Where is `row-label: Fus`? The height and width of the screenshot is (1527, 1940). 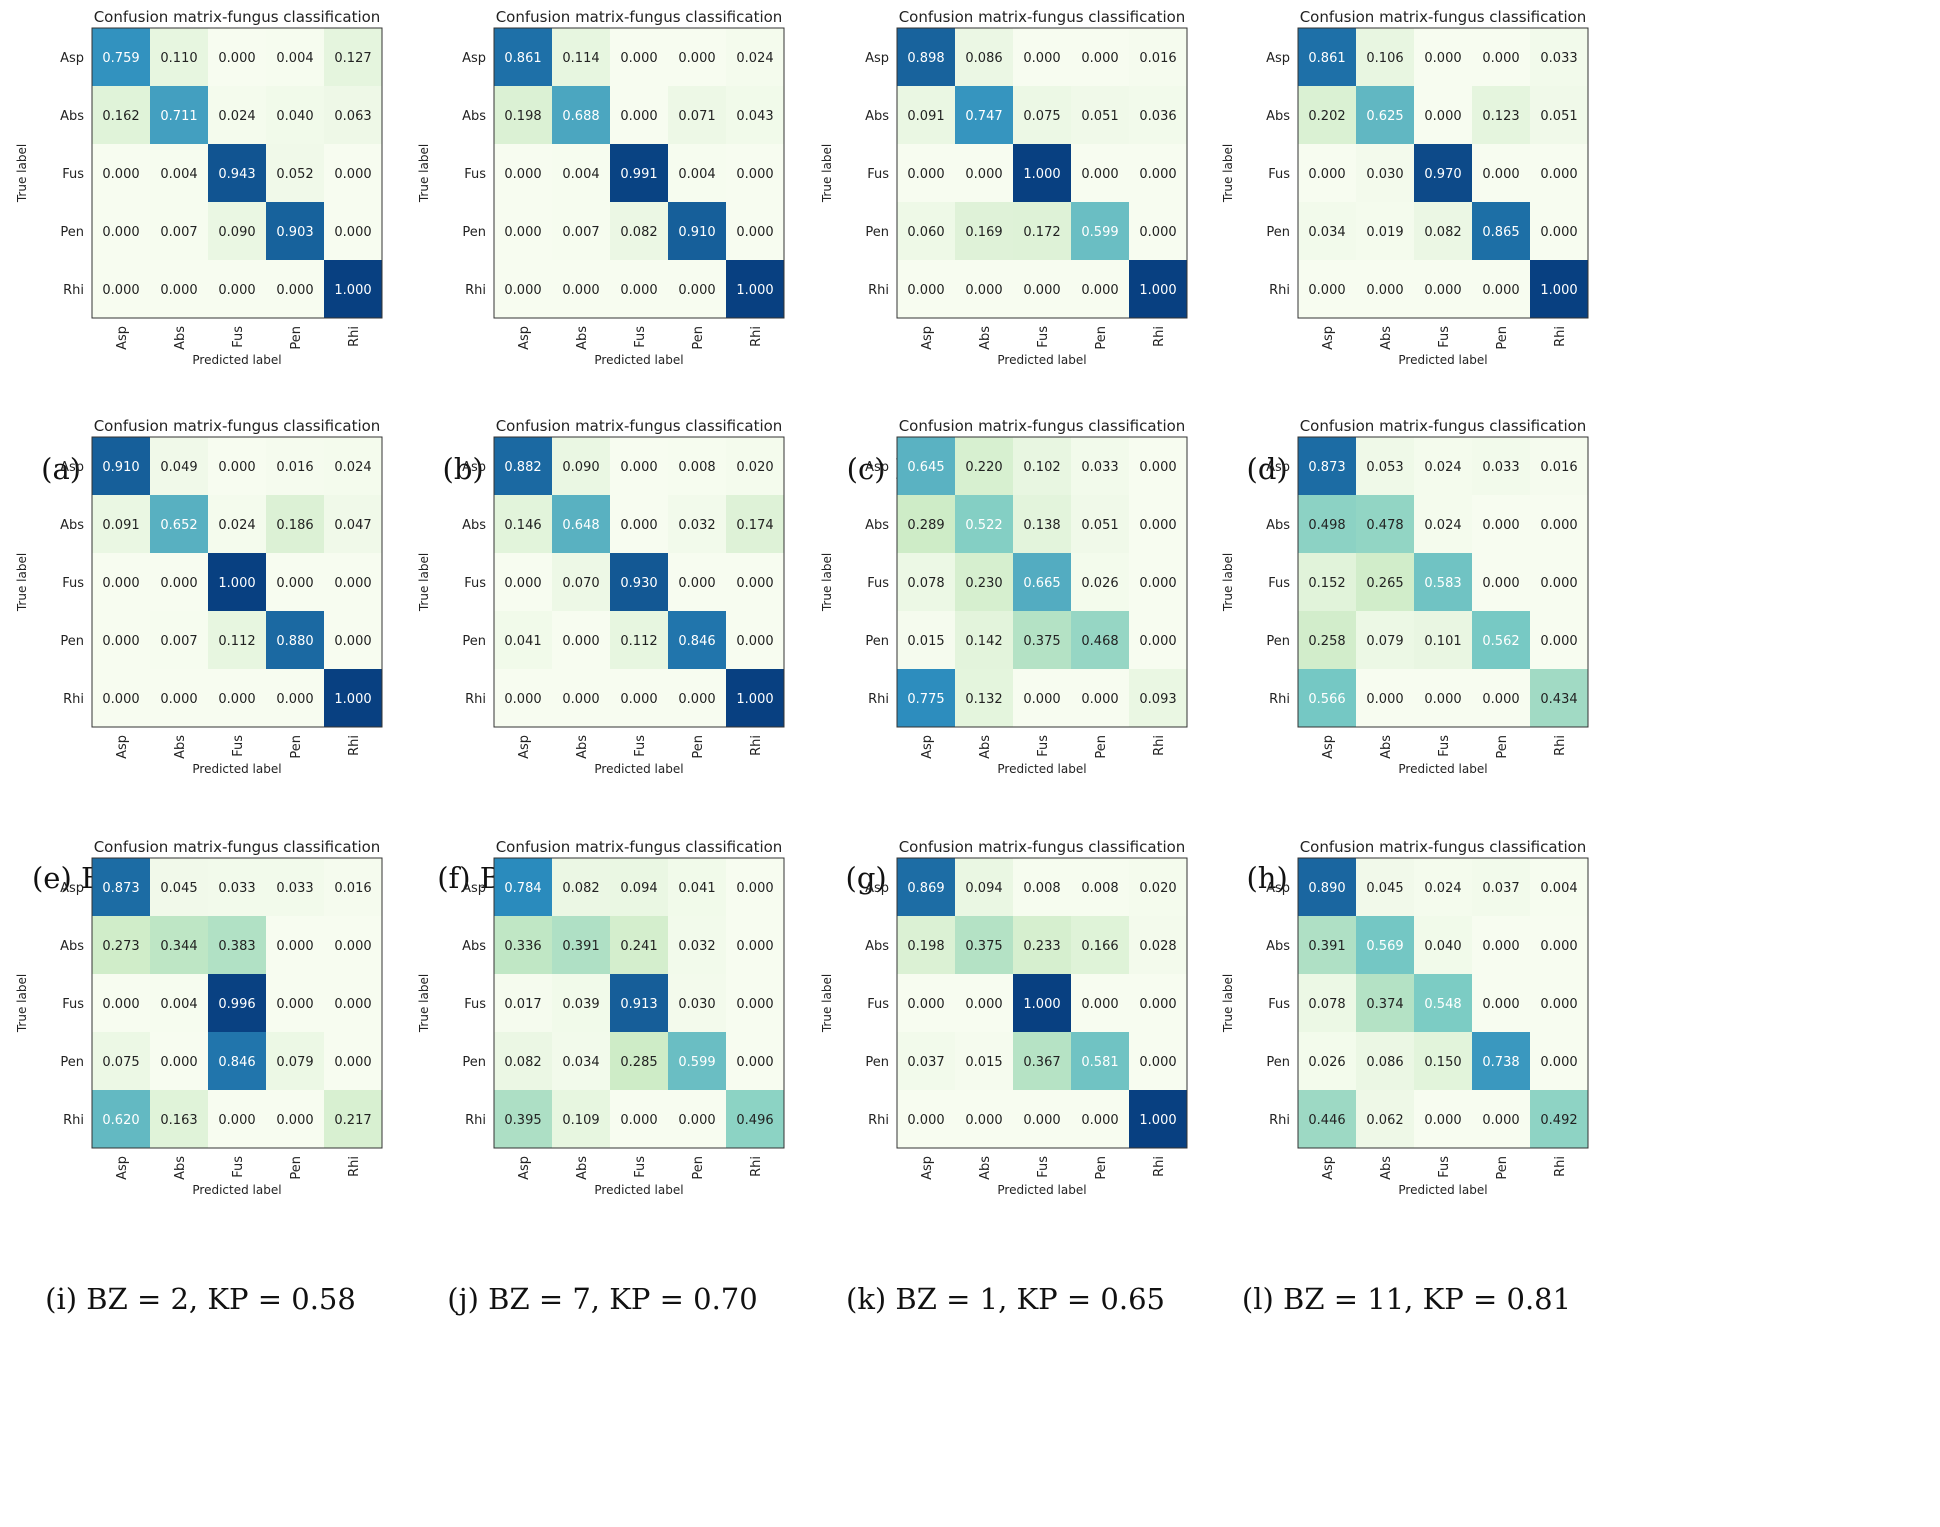
row-label: Fus is located at coordinates (878, 583).